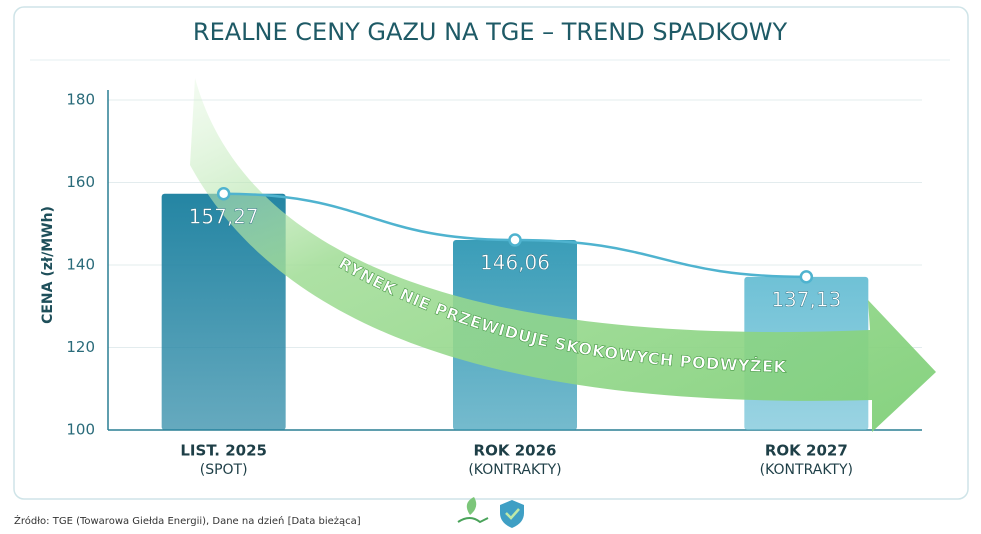 This screenshot has height=534, width=981. What do you see at coordinates (80, 430) in the screenshot?
I see `y-tick-label: 100` at bounding box center [80, 430].